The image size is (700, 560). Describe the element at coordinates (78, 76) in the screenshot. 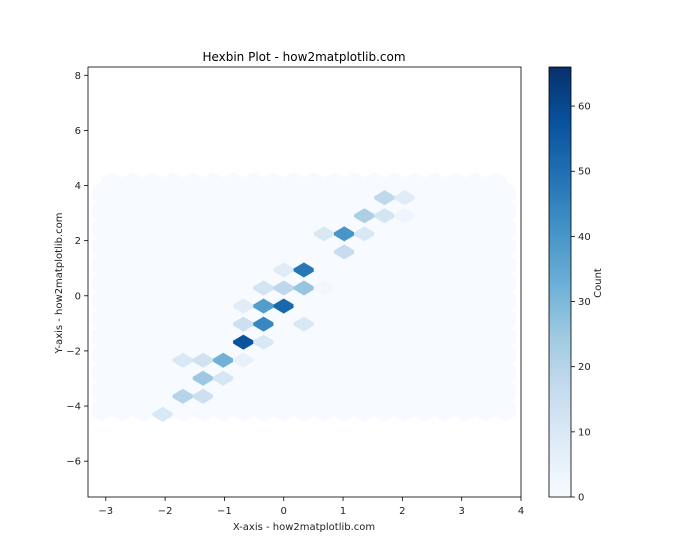

I see `y-tick-label: 8` at that location.